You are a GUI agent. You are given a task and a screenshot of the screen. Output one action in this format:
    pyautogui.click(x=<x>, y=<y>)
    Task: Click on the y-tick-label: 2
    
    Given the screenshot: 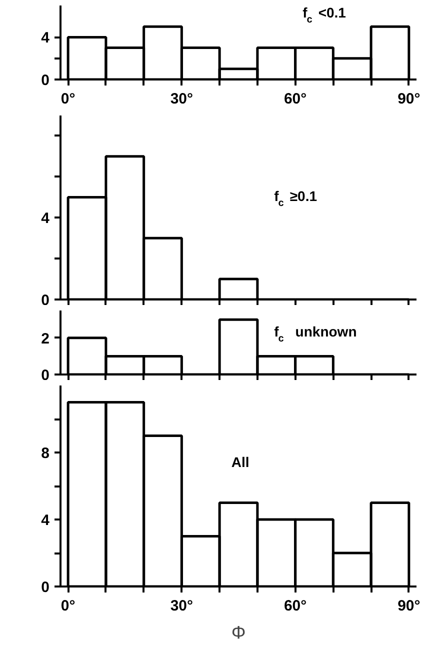 What is the action you would take?
    pyautogui.click(x=45, y=339)
    